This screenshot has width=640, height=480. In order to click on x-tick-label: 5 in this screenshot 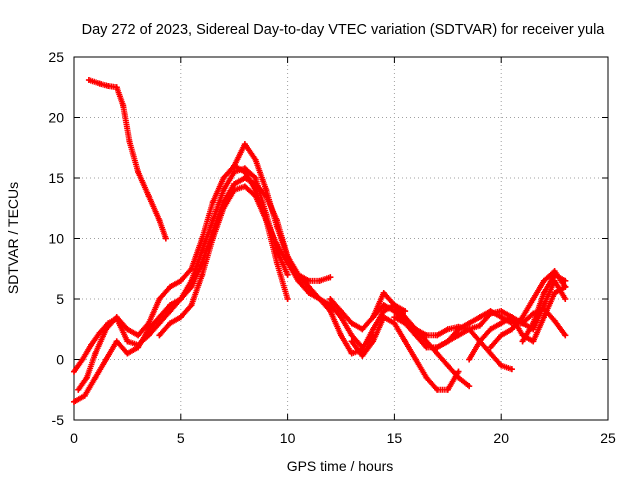, I will do `click(181, 438)`.